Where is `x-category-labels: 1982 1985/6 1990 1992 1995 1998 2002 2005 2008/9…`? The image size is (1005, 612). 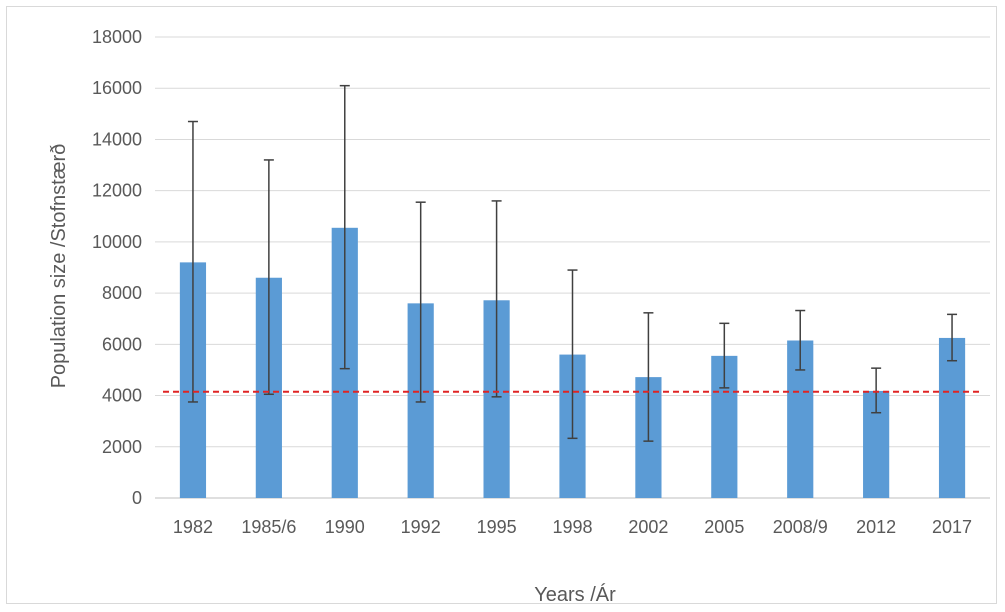 x-category-labels: 1982 1985/6 1990 1992 1995 1998 2002 2005 2008/9… is located at coordinates (572, 527).